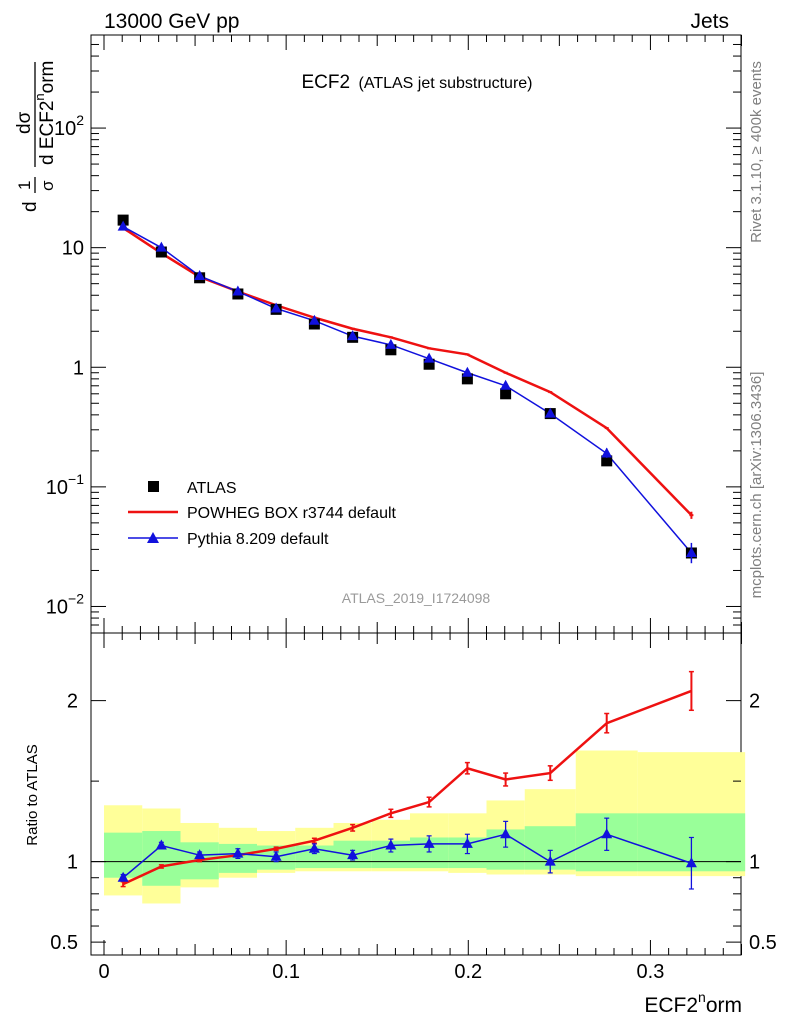 The image size is (786, 1024). I want to click on main-y-tick-label: 10⁻¹, so click(65, 485).